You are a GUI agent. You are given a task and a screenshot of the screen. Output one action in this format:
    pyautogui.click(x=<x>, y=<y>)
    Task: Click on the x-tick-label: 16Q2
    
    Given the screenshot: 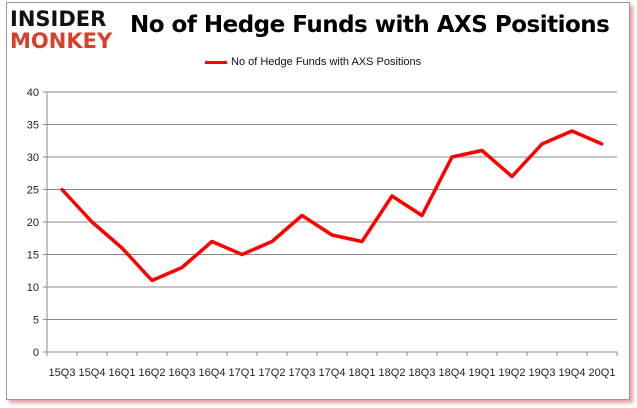 What is the action you would take?
    pyautogui.click(x=152, y=373)
    